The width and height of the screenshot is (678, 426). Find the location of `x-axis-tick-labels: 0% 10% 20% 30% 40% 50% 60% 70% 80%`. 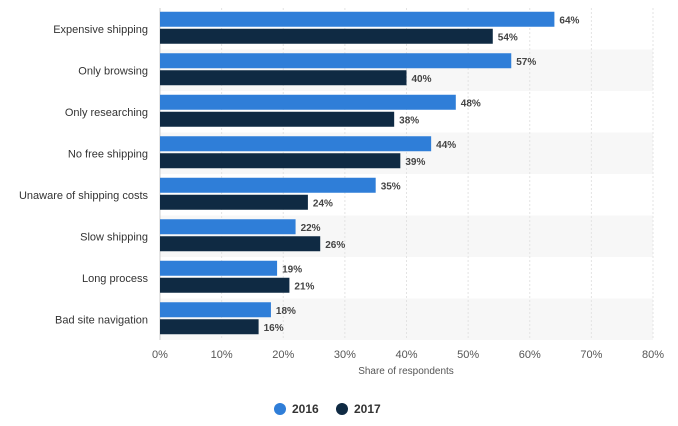

x-axis-tick-labels: 0% 10% 20% 30% 40% 50% 60% 70% 80% is located at coordinates (408, 355).